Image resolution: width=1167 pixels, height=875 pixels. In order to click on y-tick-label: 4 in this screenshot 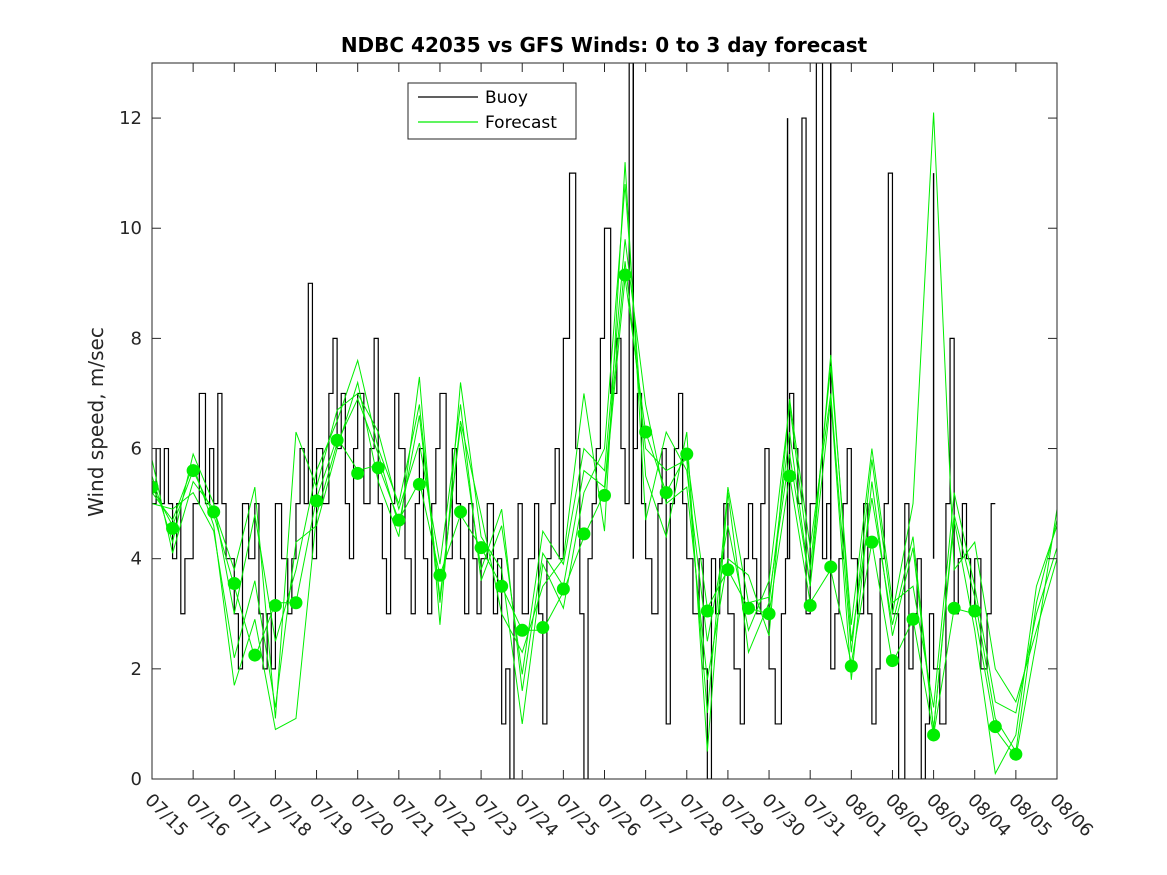, I will do `click(136, 559)`.